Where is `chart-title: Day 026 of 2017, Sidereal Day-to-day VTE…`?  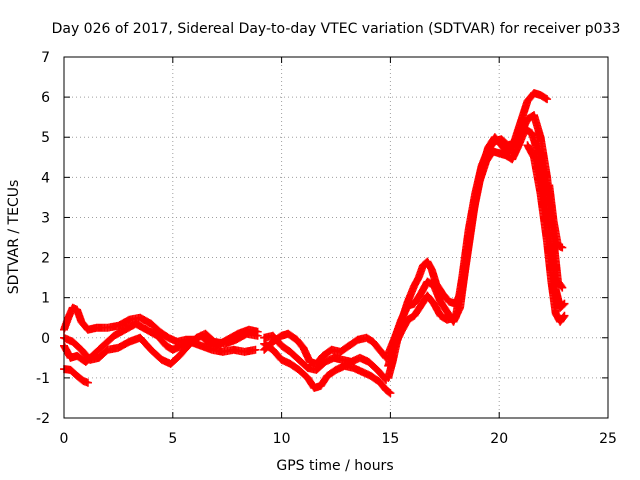
chart-title: Day 026 of 2017, Sidereal Day-to-day VTE… is located at coordinates (336, 29).